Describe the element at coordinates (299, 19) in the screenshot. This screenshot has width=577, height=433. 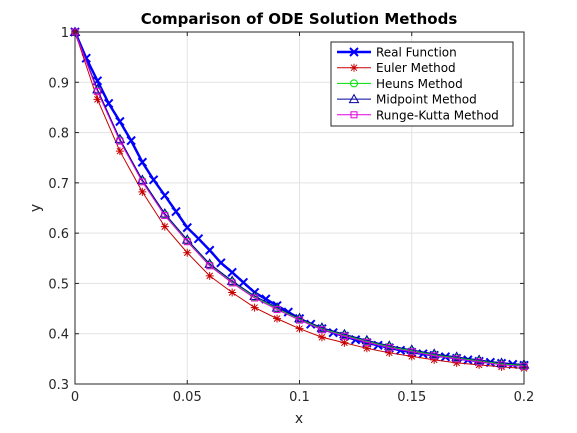
I see `chart-title: Comparison of ODE Solution Methods` at that location.